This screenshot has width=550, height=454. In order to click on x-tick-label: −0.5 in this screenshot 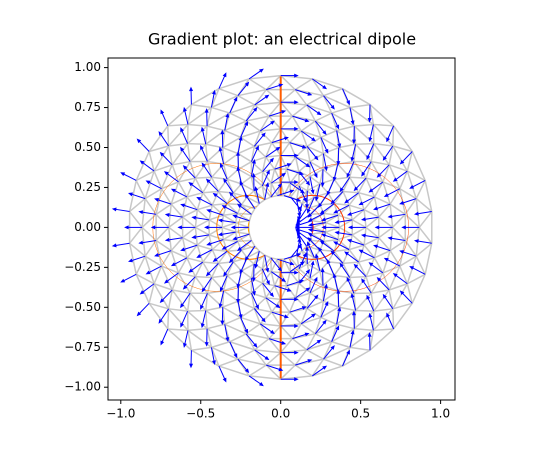, I will do `click(200, 414)`.